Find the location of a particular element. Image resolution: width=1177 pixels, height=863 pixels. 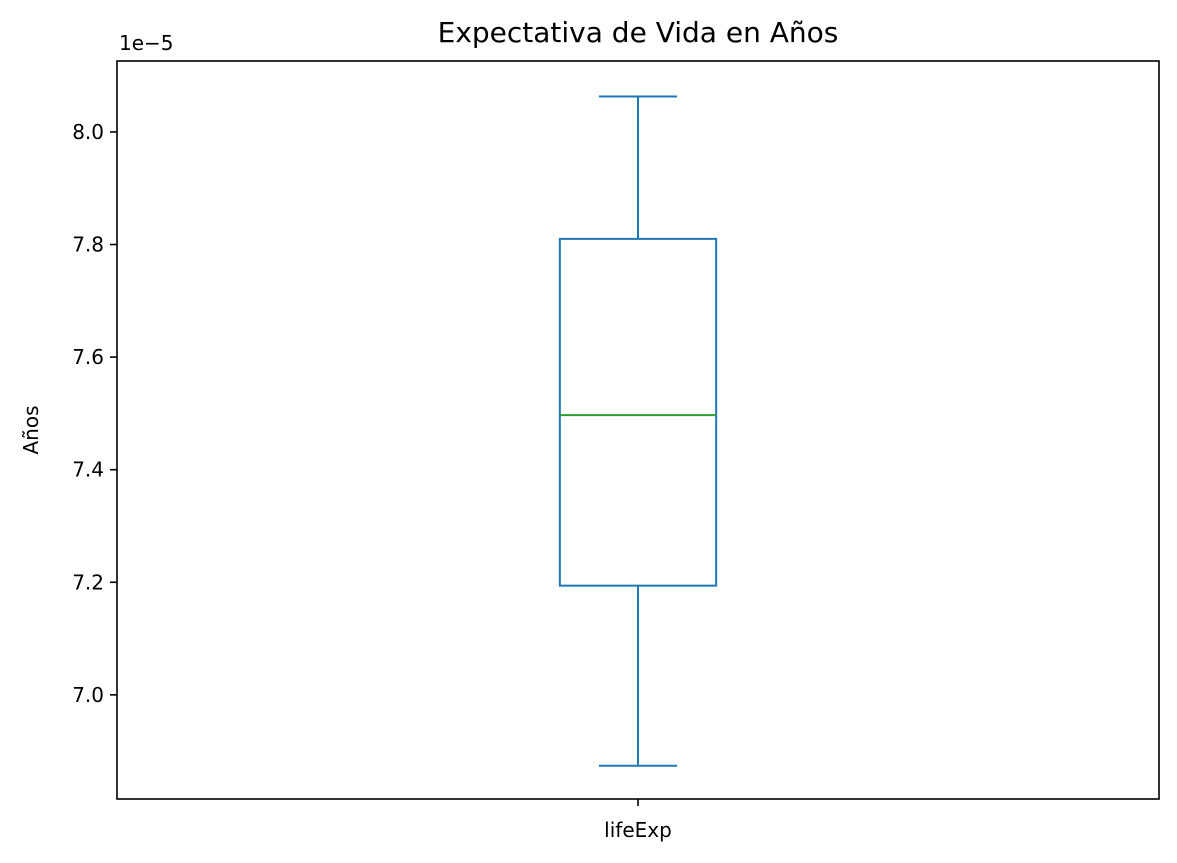

x-tick-label: lifeExp is located at coordinates (638, 830).